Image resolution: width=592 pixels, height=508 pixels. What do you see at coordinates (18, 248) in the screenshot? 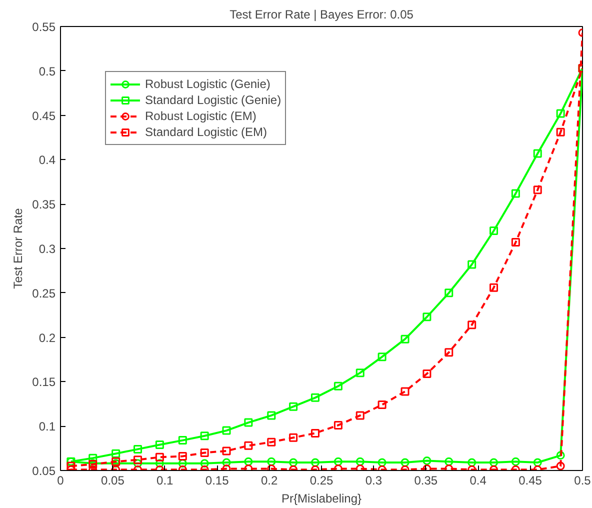
I see `y-axis-title: Test Error Rate` at bounding box center [18, 248].